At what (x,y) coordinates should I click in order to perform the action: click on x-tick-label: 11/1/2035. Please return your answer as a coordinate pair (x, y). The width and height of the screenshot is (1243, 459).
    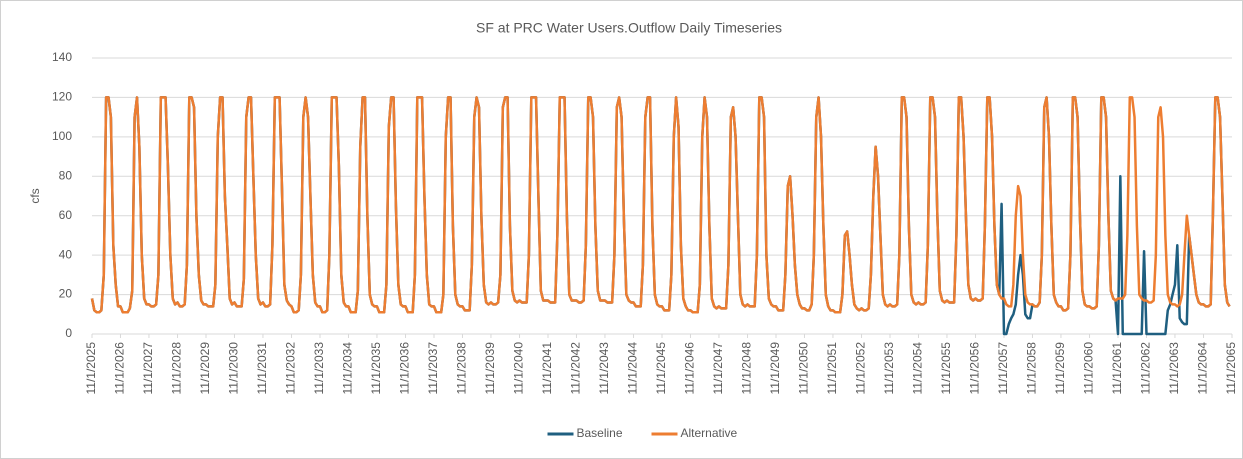
    Looking at the image, I should click on (376, 368).